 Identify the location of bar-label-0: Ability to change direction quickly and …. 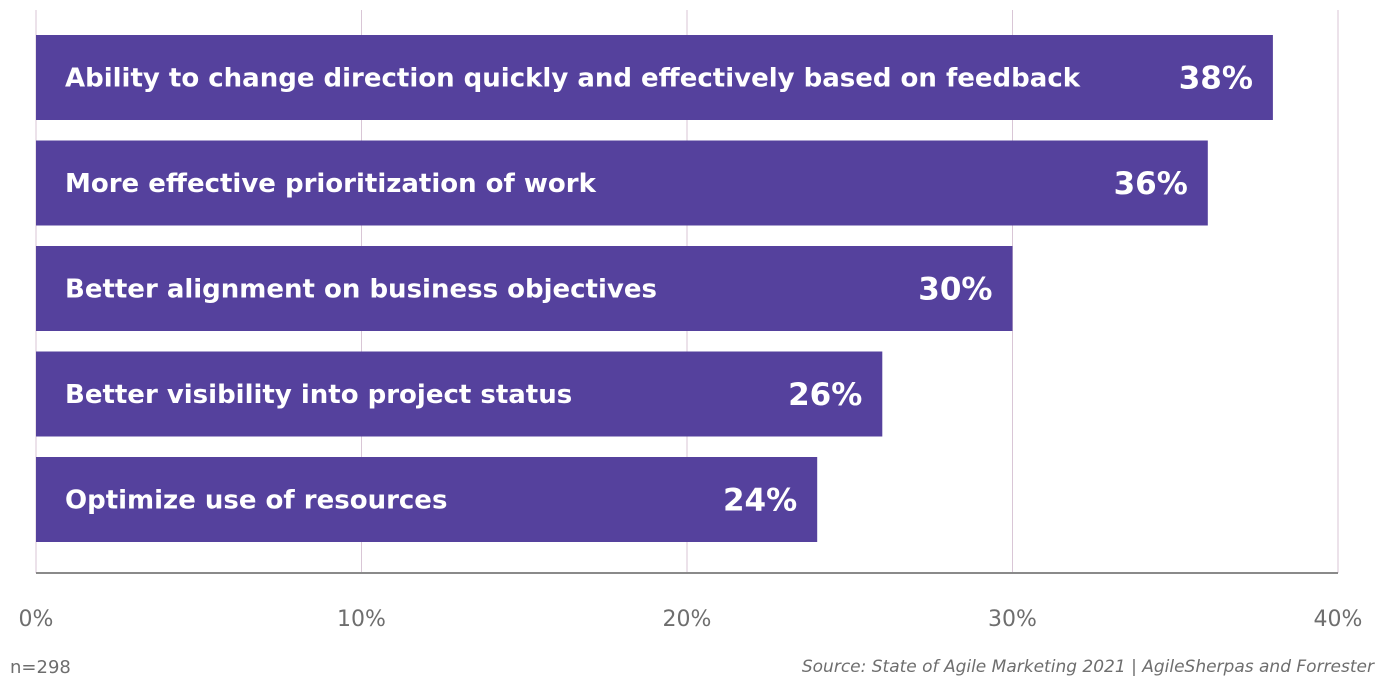
(573, 79).